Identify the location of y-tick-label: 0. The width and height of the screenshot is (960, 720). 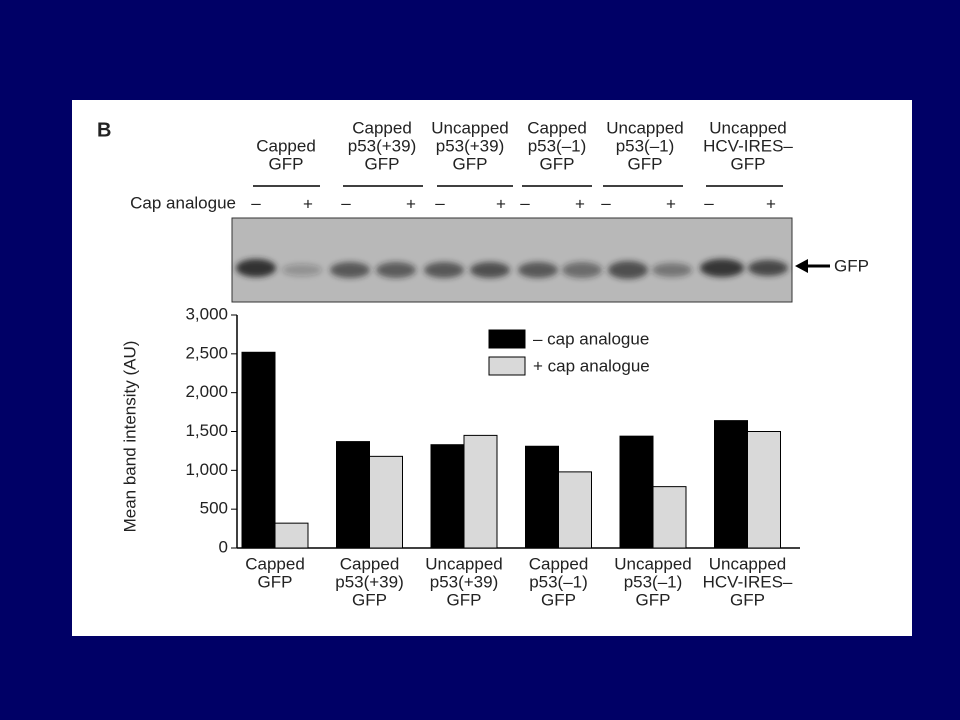
(223, 546).